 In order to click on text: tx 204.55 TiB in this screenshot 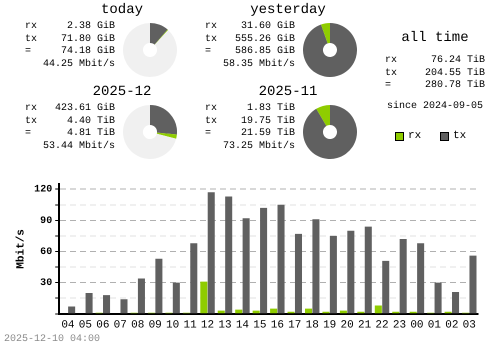, I will do `click(435, 73)`.